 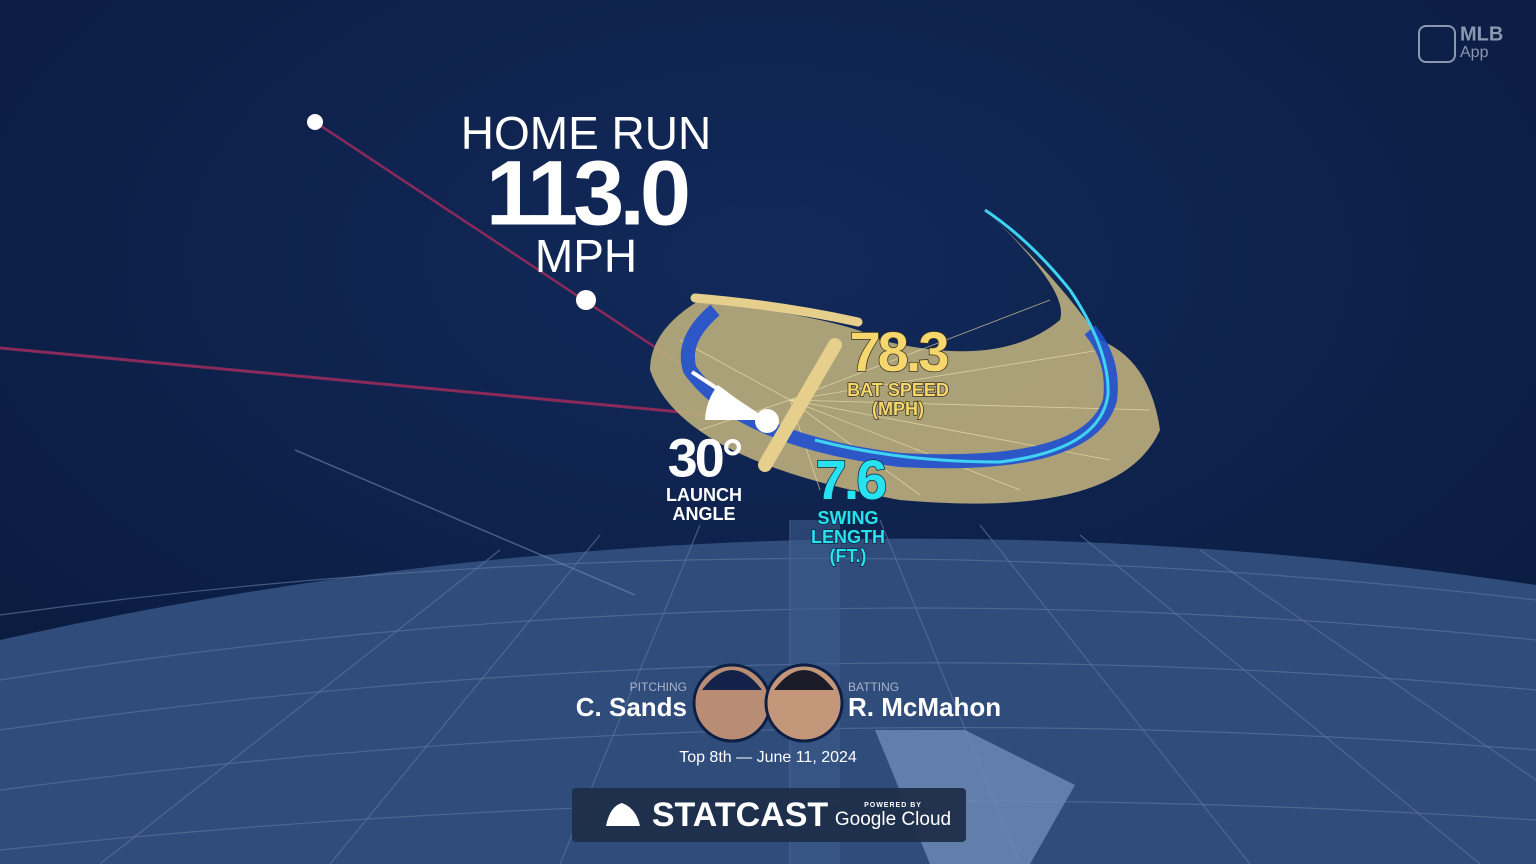 I want to click on launch-angle-label: LAUNCH, so click(x=704, y=495).